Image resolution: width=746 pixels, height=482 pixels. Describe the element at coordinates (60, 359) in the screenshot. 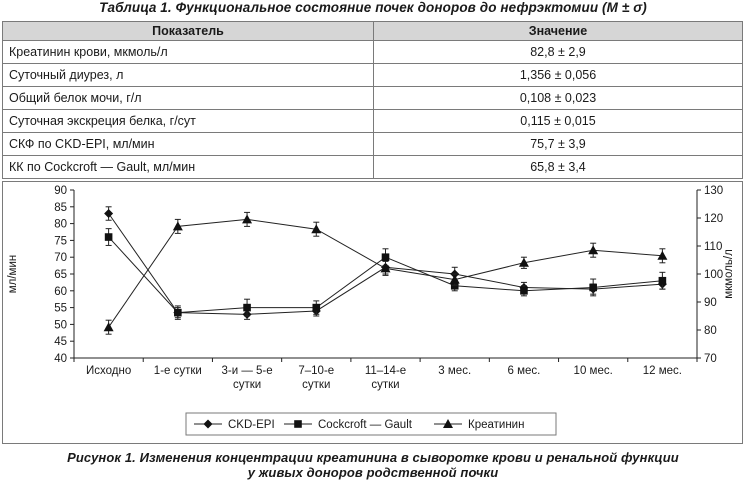

I see `left-axis-tick-label: 40` at that location.